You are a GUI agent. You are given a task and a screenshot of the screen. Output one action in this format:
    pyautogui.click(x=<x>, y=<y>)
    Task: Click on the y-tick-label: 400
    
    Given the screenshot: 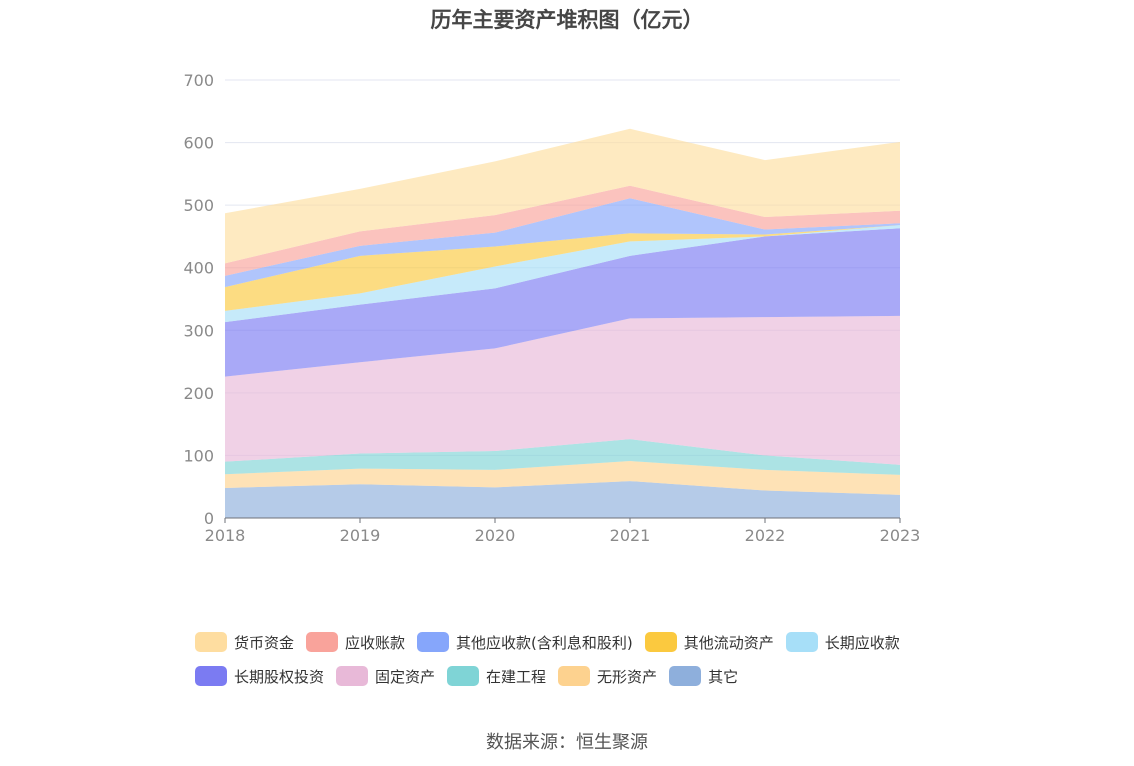 What is the action you would take?
    pyautogui.click(x=198, y=268)
    